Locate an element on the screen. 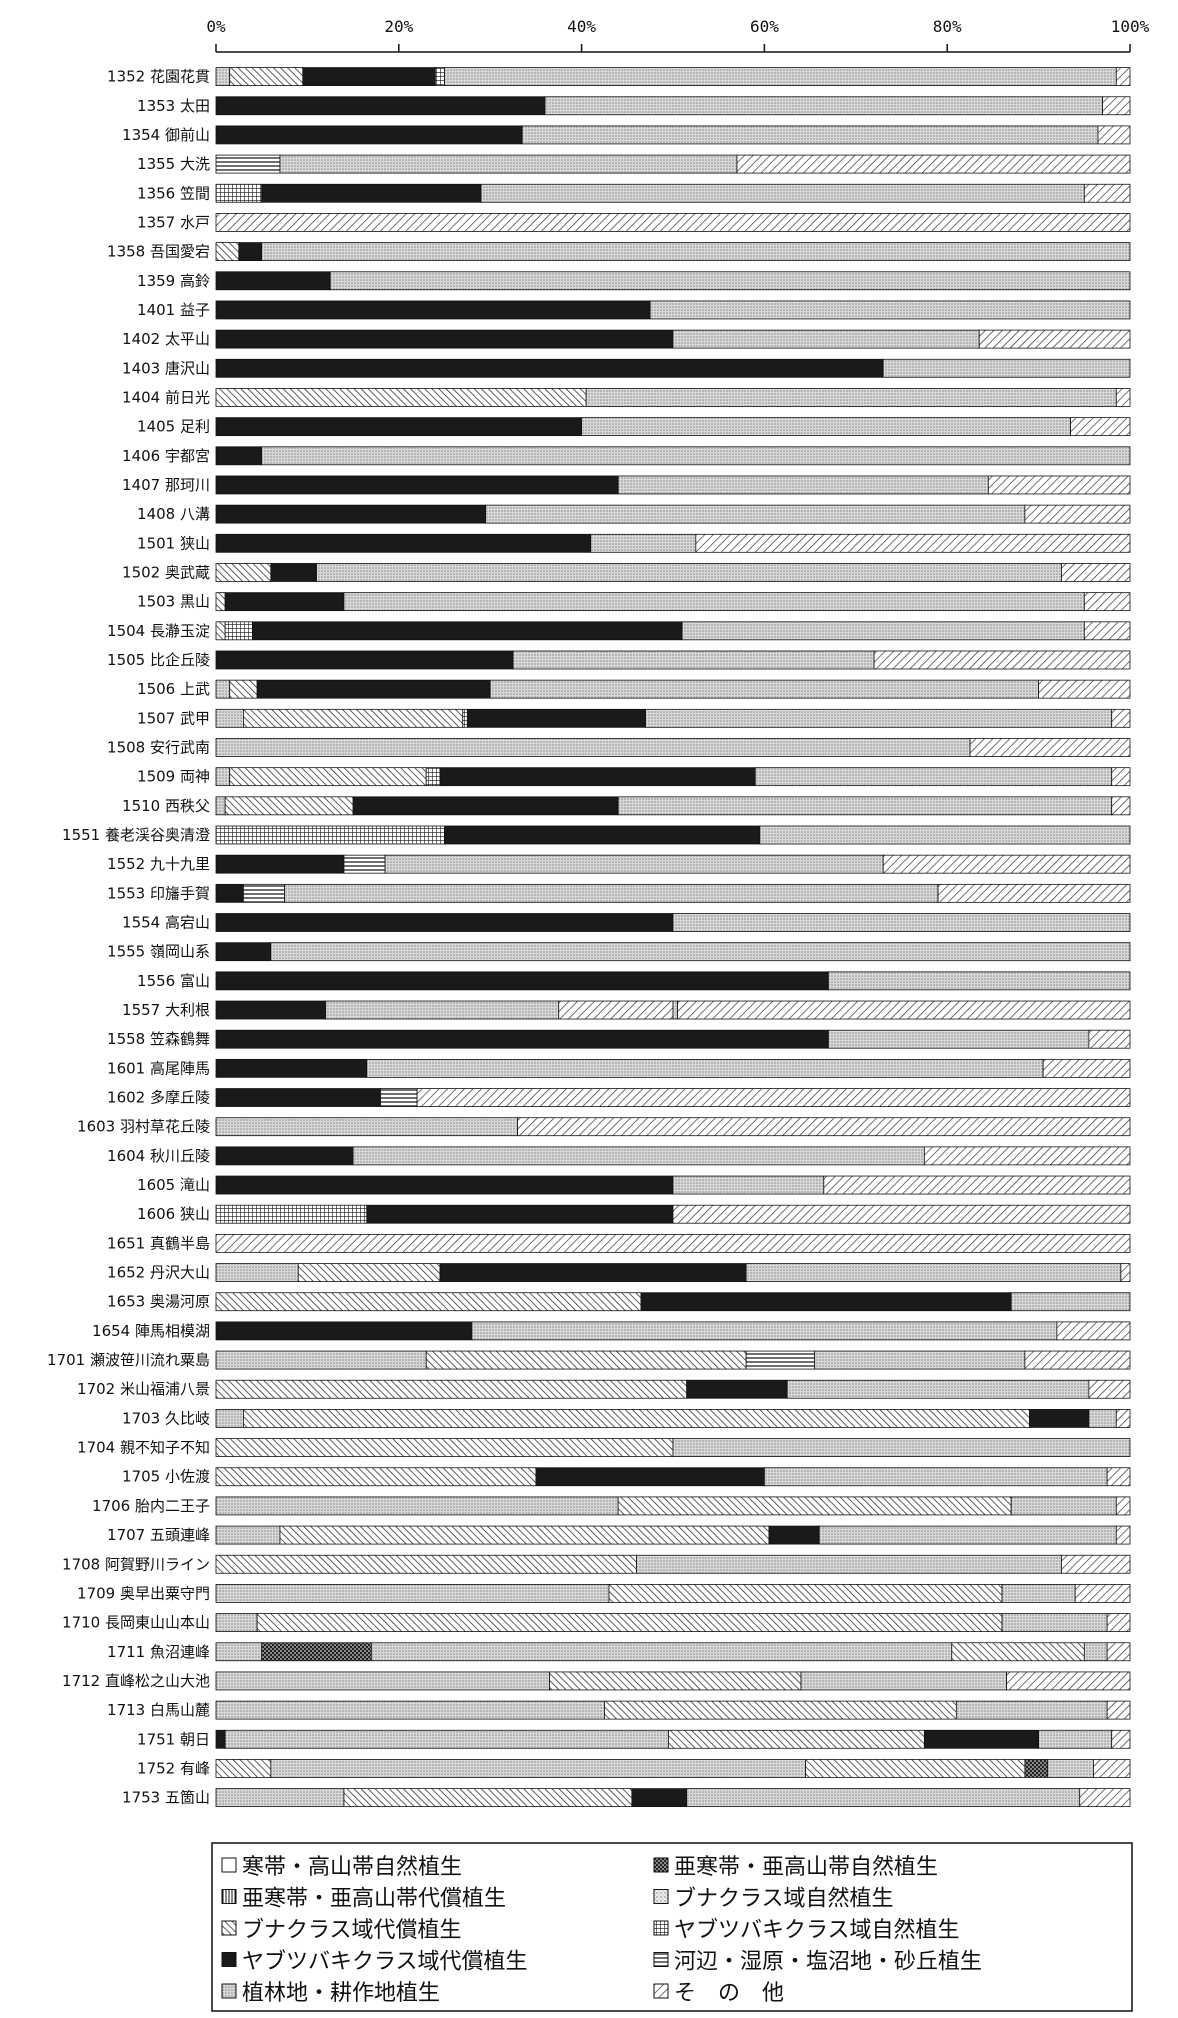  category-label: 1508 安行武南 is located at coordinates (158, 747).